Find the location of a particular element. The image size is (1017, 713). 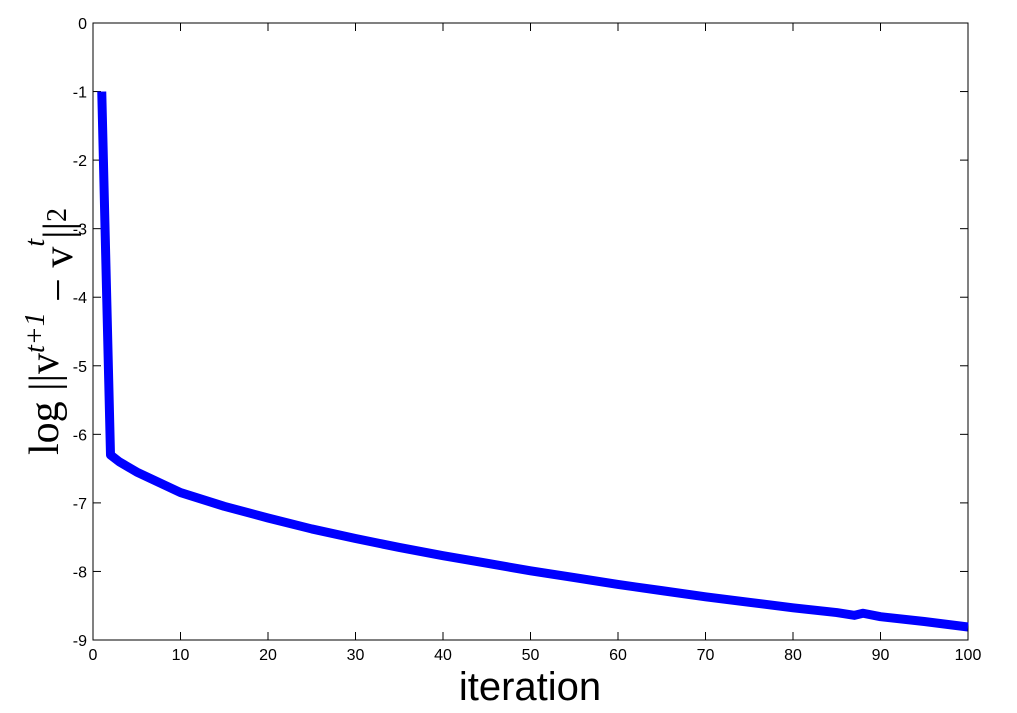

x-tick-label: 40 is located at coordinates (443, 655).